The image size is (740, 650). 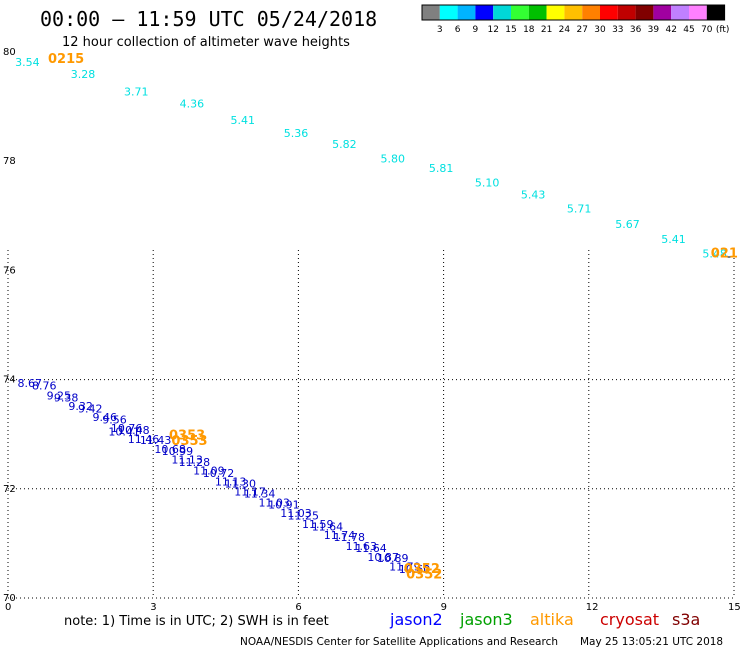 What do you see at coordinates (393, 158) in the screenshot?
I see `wave-height-label: 5.80` at bounding box center [393, 158].